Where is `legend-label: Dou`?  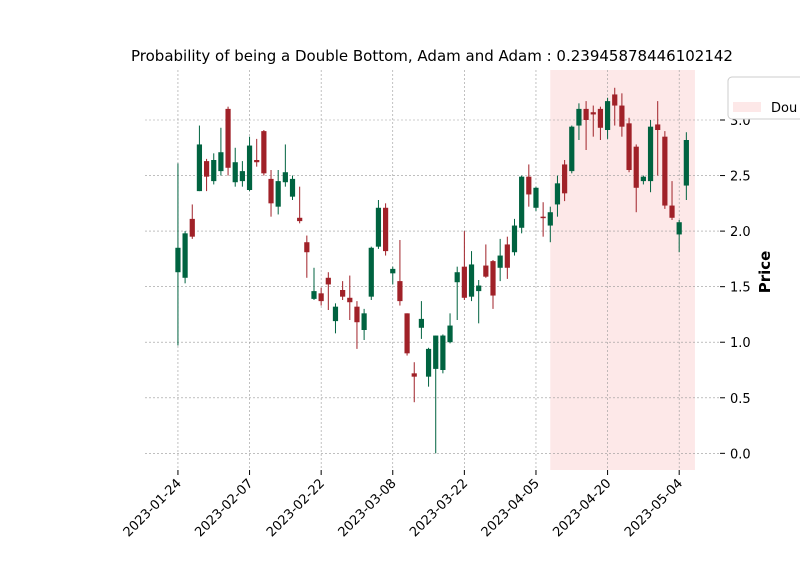 legend-label: Dou is located at coordinates (784, 108).